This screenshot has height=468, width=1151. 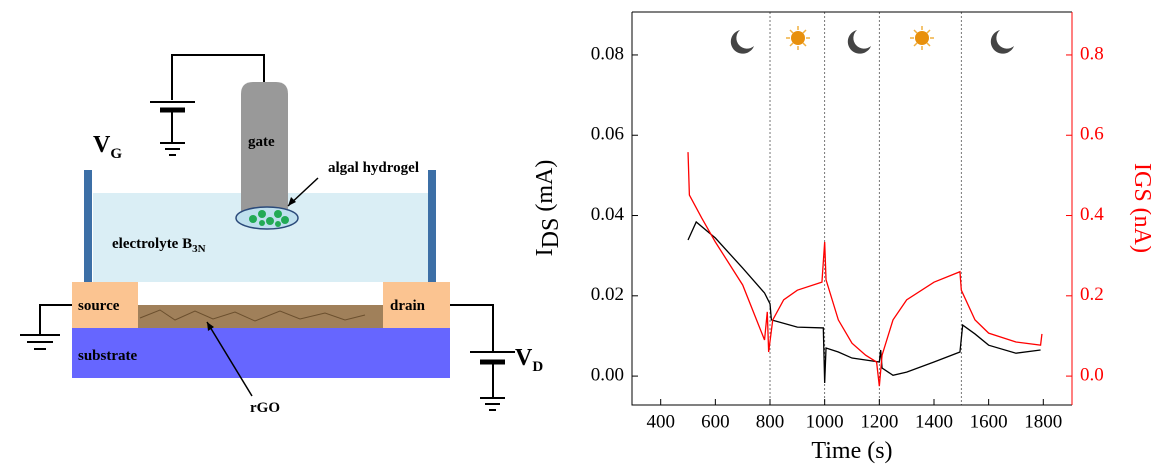 I want to click on substrate-label: substrate, so click(x=108, y=356).